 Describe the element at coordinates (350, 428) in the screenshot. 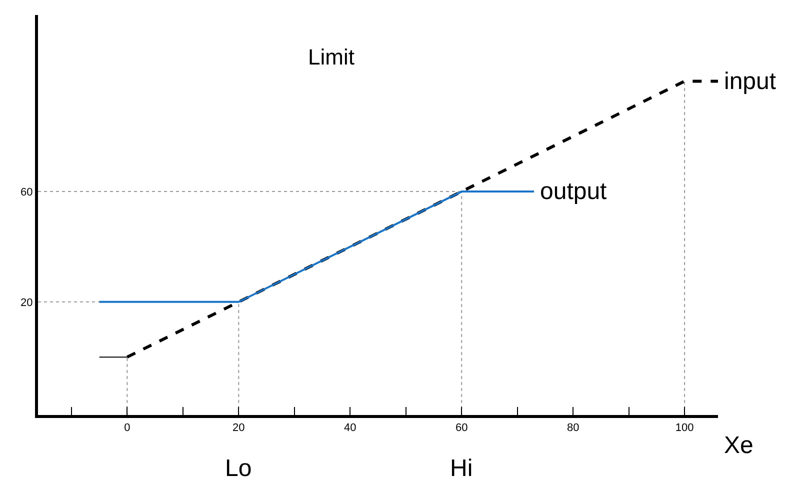

I see `x-tick-label: 40` at that location.